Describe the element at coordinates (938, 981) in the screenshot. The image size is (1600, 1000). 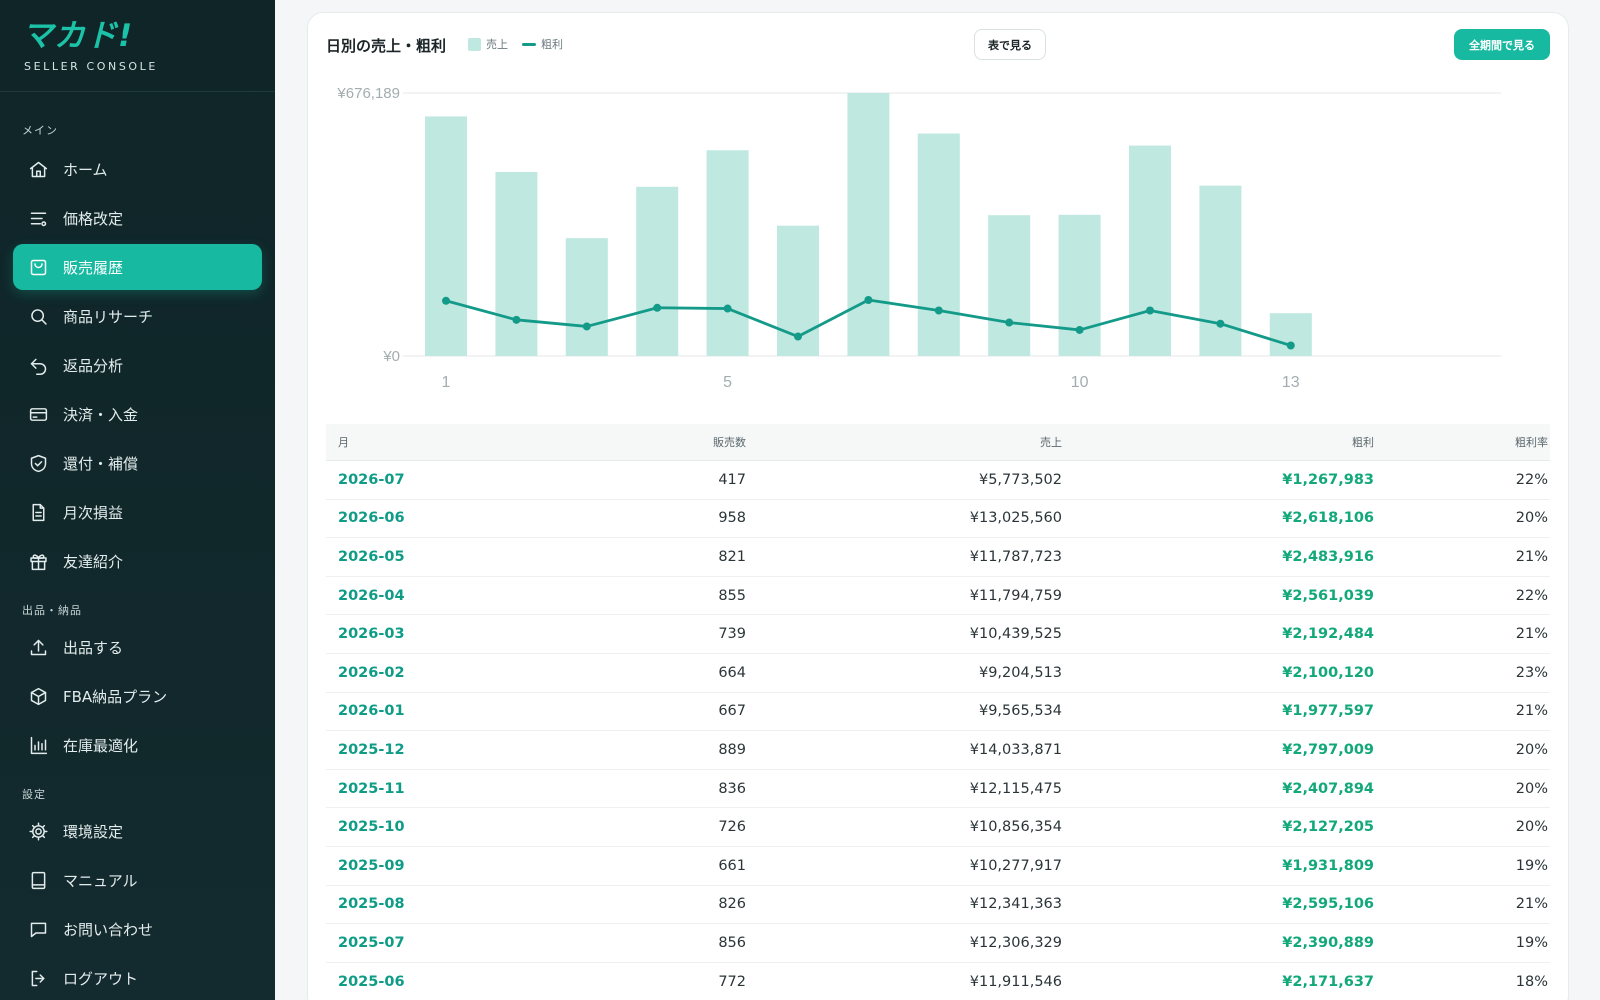
I see `table-row: 2025-06 772 ¥11,911,546 ¥2,171,637 18%` at that location.